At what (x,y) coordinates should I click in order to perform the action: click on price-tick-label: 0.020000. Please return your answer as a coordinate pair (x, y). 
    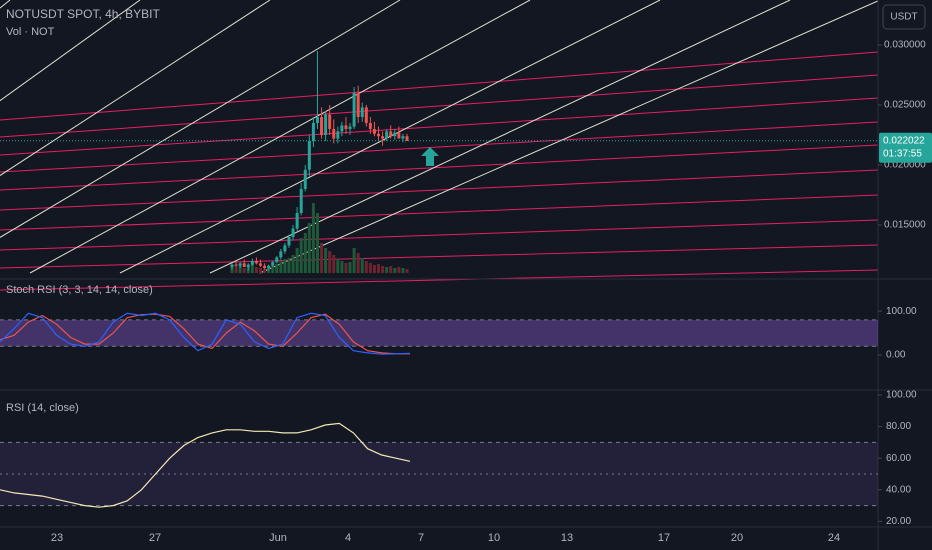
    Looking at the image, I should click on (905, 165).